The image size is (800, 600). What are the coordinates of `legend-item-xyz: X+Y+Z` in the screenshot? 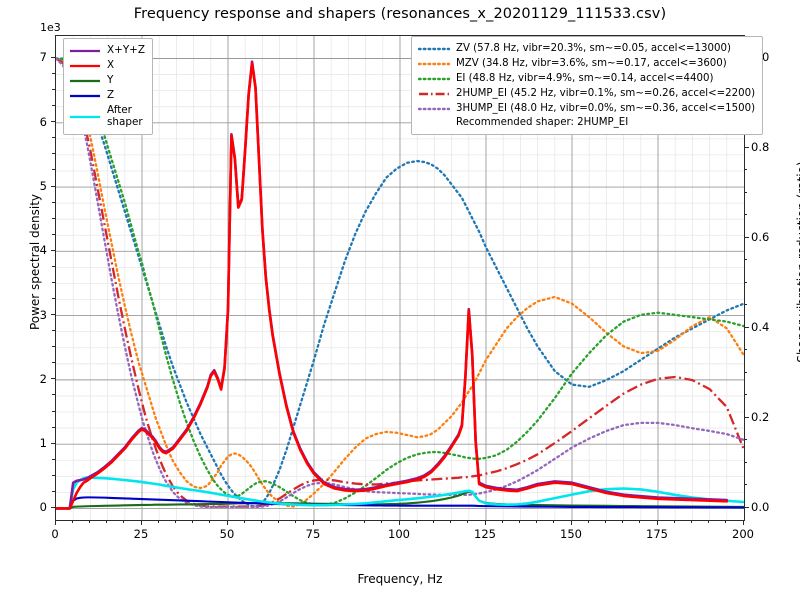 It's located at (107, 50).